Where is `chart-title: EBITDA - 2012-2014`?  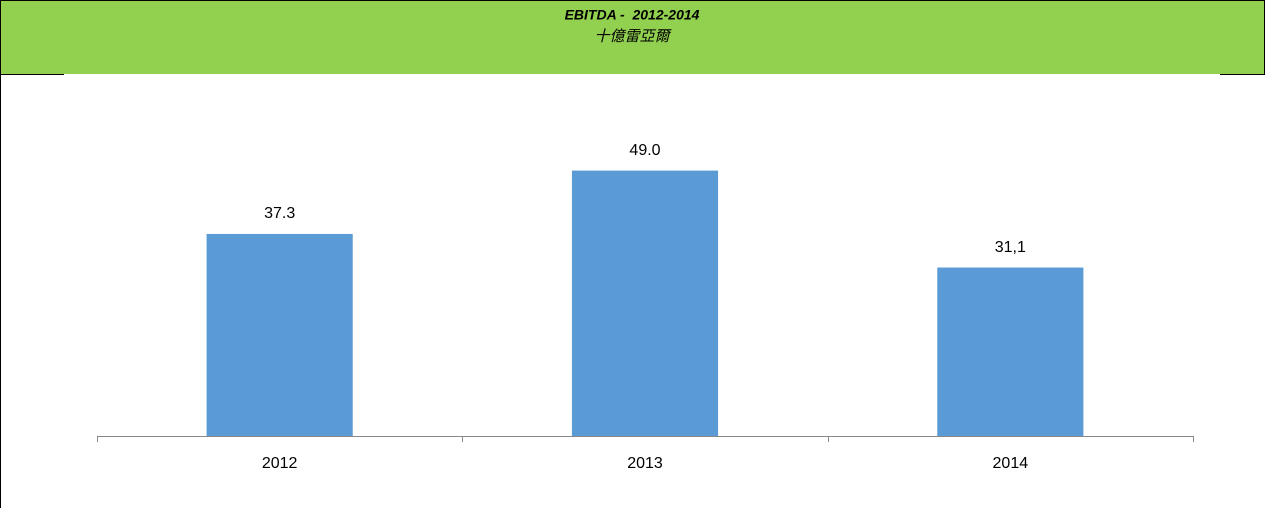
chart-title: EBITDA - 2012-2014 is located at coordinates (632, 15).